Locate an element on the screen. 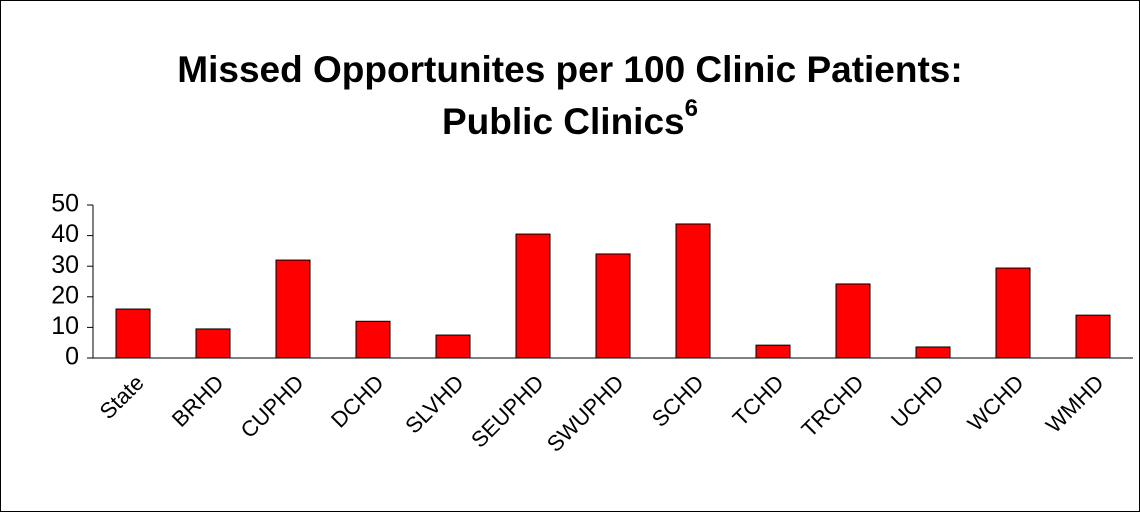 This screenshot has height=512, width=1140. chart-title-line: Public Clinics is located at coordinates (563, 121).